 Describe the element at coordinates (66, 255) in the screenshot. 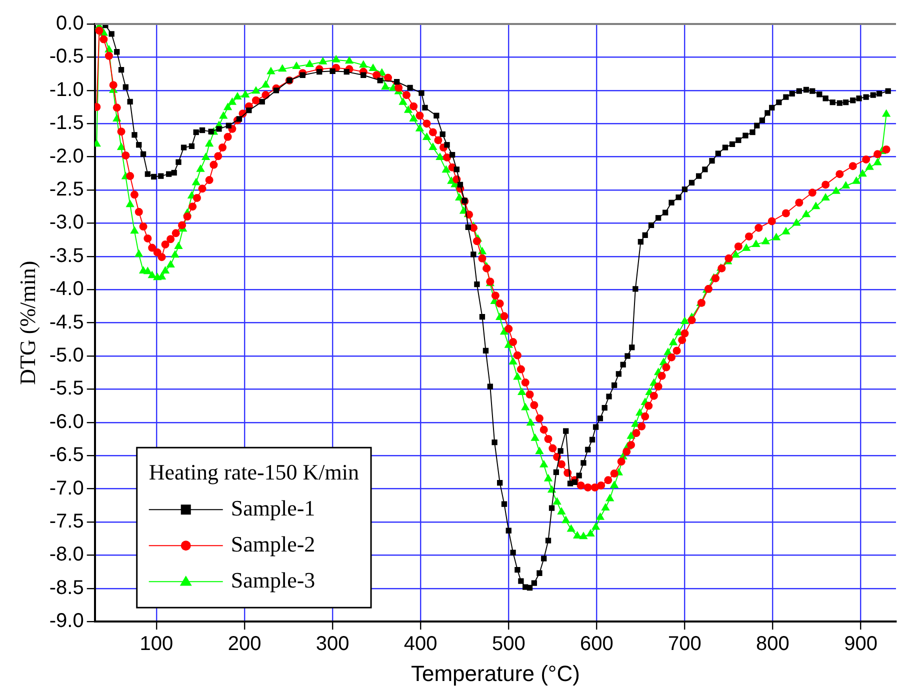

I see `y-tick-label: -3.5` at that location.